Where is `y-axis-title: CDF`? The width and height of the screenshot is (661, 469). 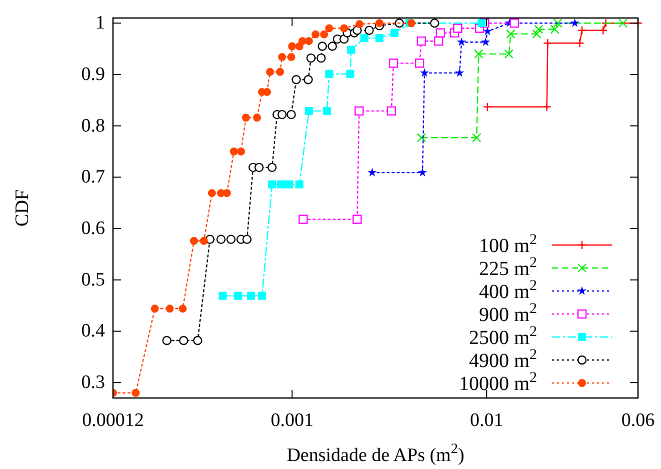
y-axis-title: CDF is located at coordinates (22, 208).